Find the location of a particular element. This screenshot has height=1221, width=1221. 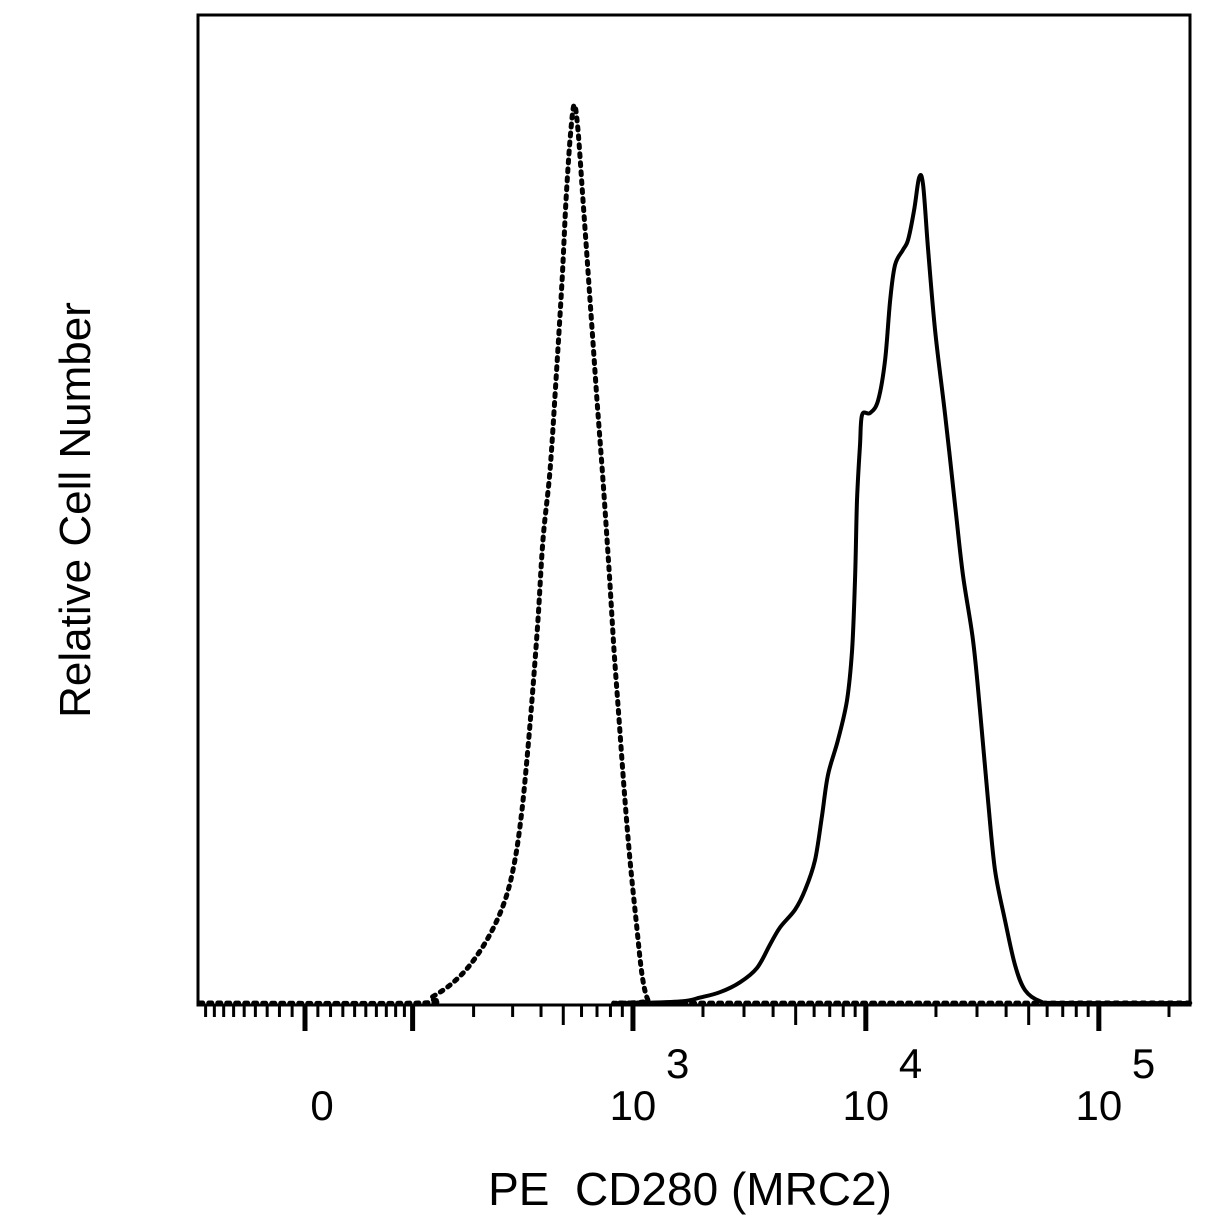

x-tick-label: 10⁴ is located at coordinates (882, 1084).